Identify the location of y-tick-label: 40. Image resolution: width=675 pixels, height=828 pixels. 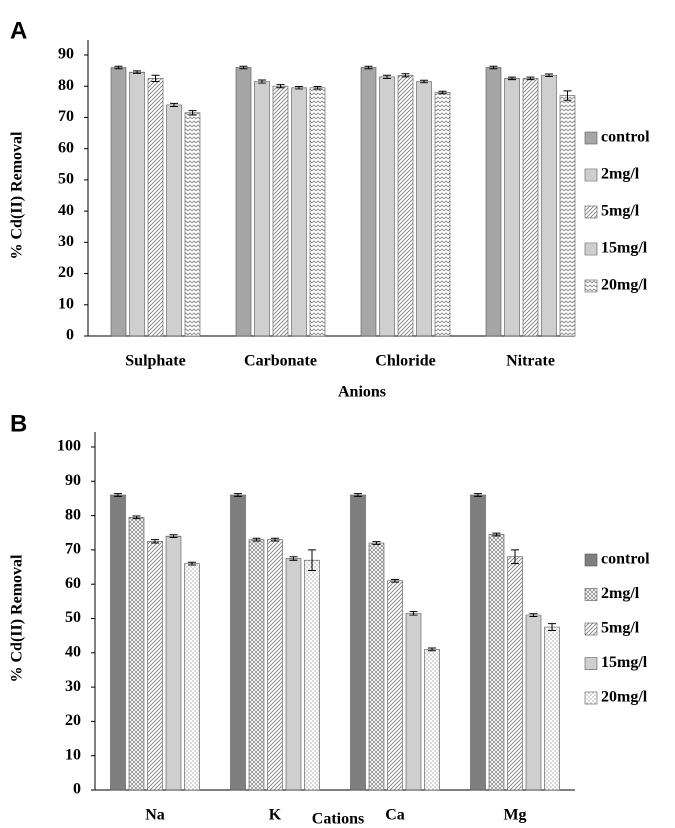
(66, 210).